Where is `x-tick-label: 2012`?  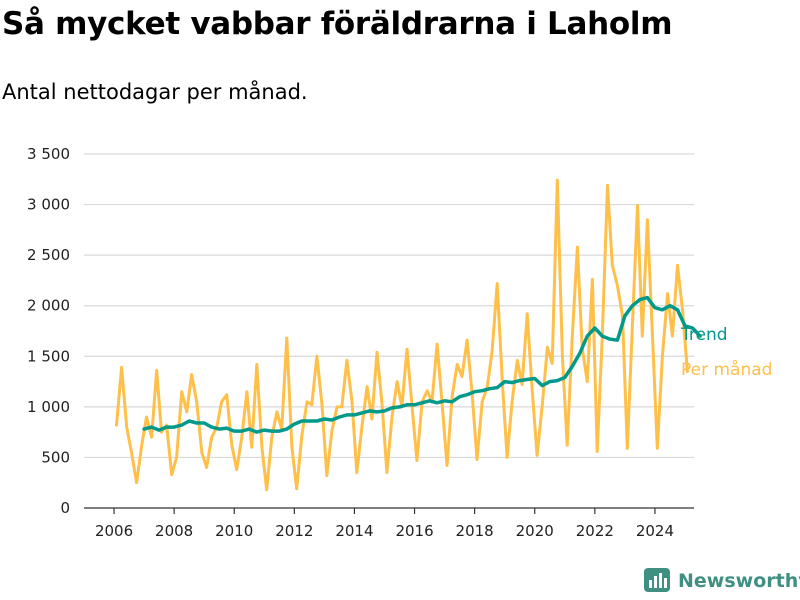
x-tick-label: 2012 is located at coordinates (294, 531).